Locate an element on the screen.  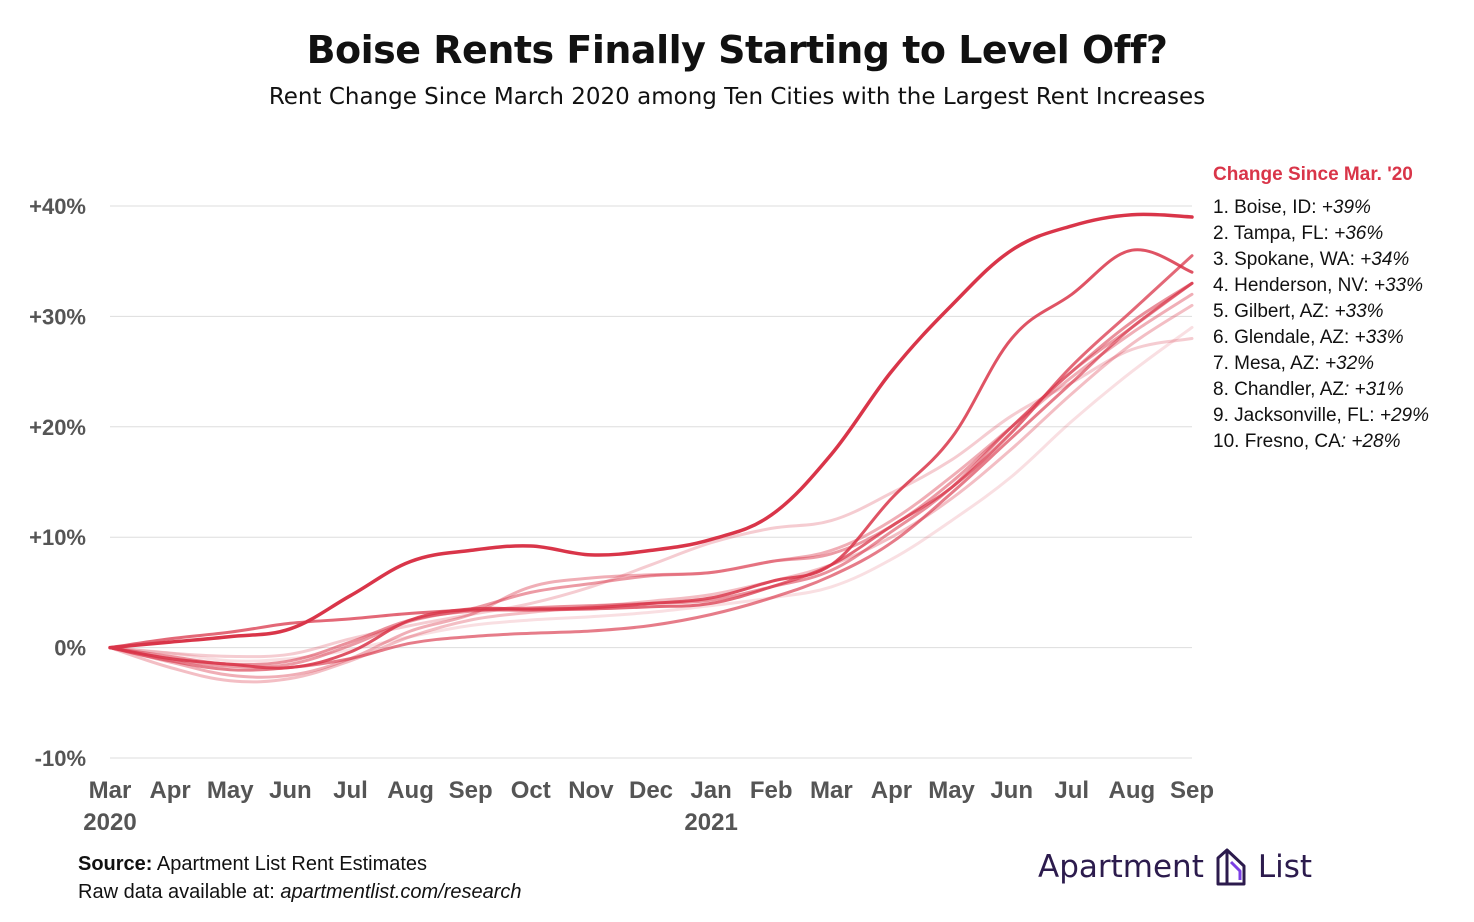
y-tick-label: +10% is located at coordinates (57, 537).